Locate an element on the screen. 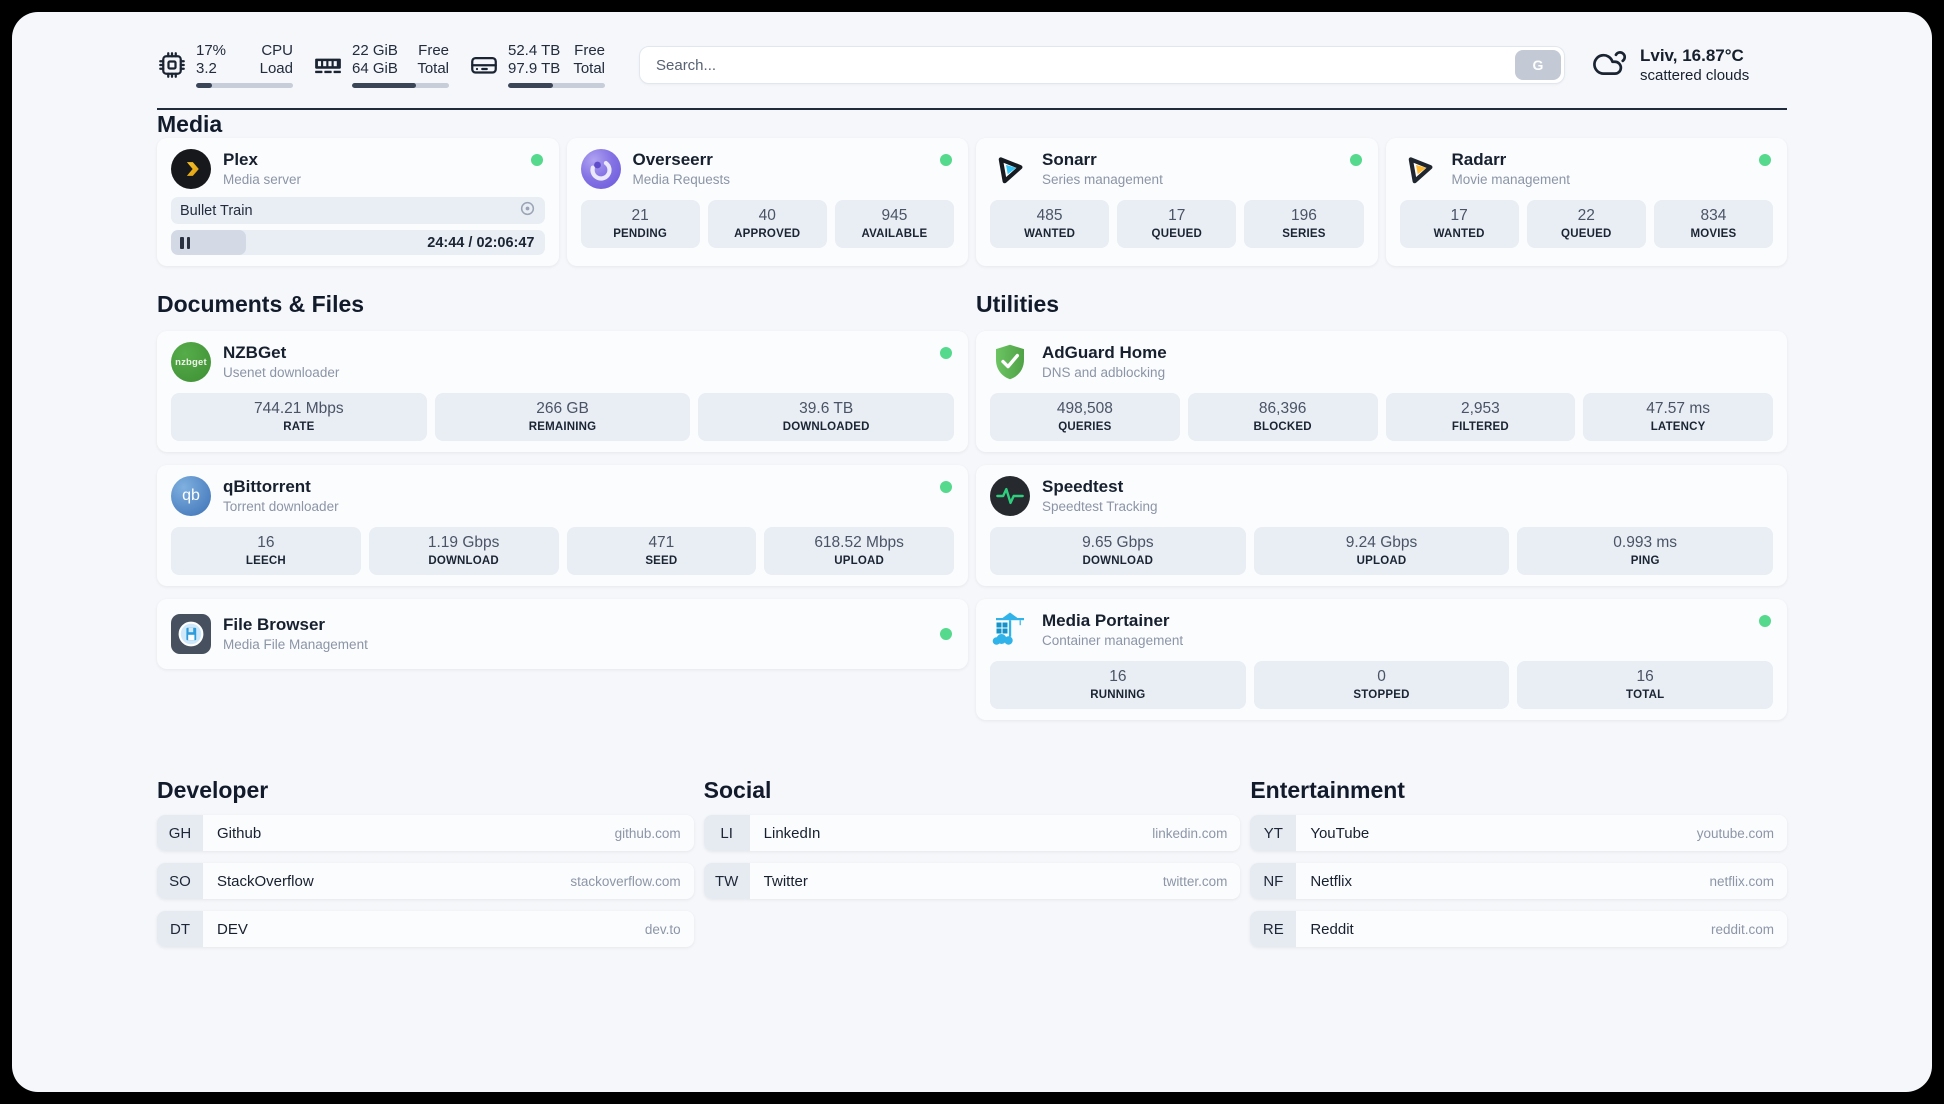 The image size is (1944, 1104). bookmark-name: Github is located at coordinates (239, 833).